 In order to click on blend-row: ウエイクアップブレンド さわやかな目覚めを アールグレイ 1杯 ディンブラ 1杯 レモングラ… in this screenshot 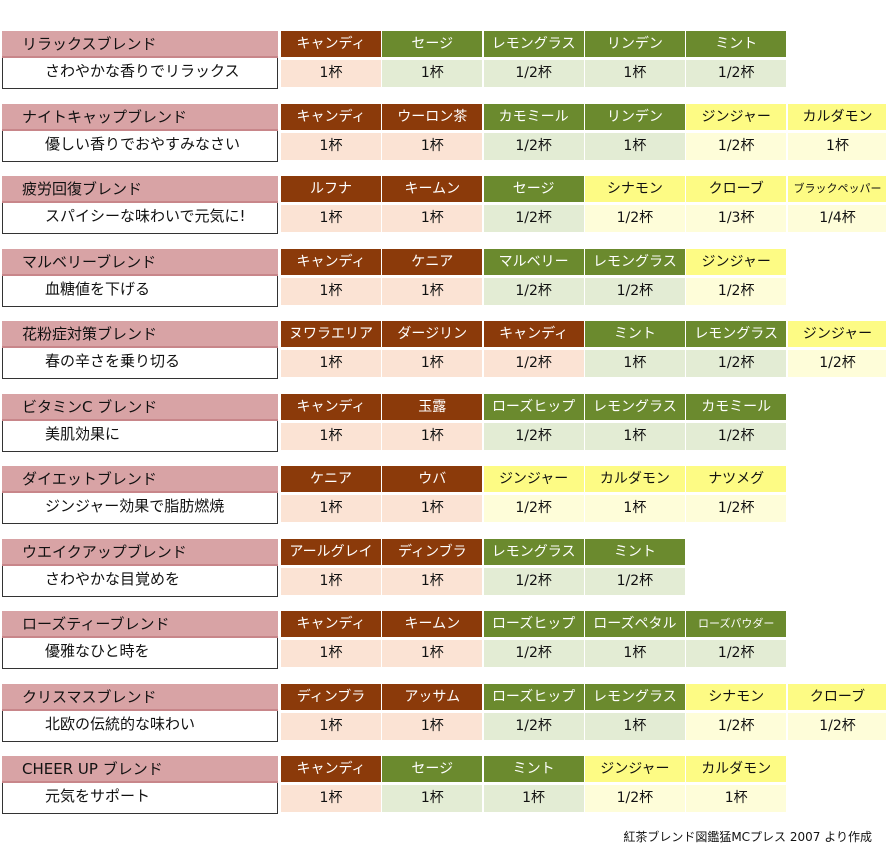, I will do `click(443, 568)`.